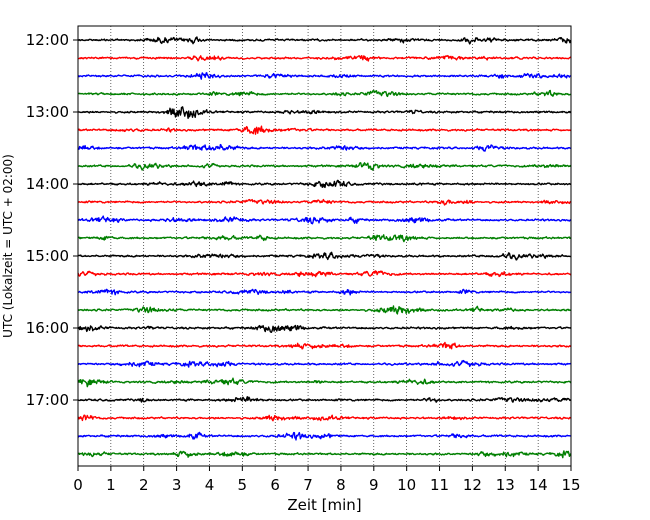  I want to click on y-tick-label-2: 14:00, so click(47, 184).